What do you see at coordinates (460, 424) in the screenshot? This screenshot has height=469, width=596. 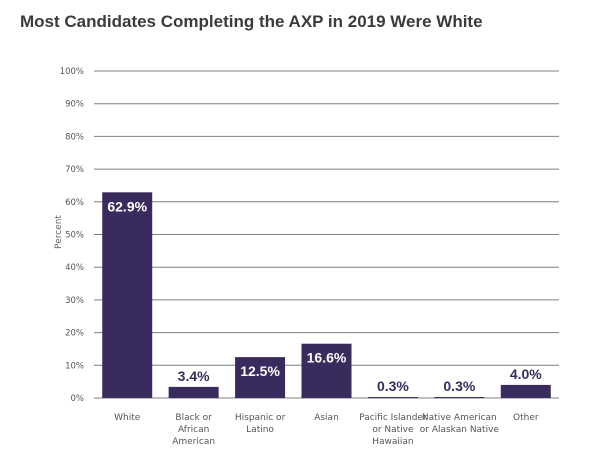 I see `x-tick-label: Native American or Alaskan Native` at bounding box center [460, 424].